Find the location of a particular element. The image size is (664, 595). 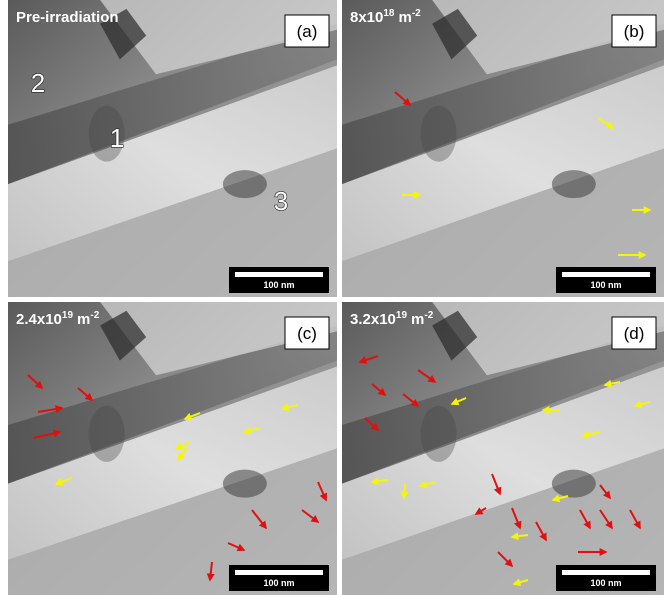

panel-title: Pre-irradiation is located at coordinates (67, 17).